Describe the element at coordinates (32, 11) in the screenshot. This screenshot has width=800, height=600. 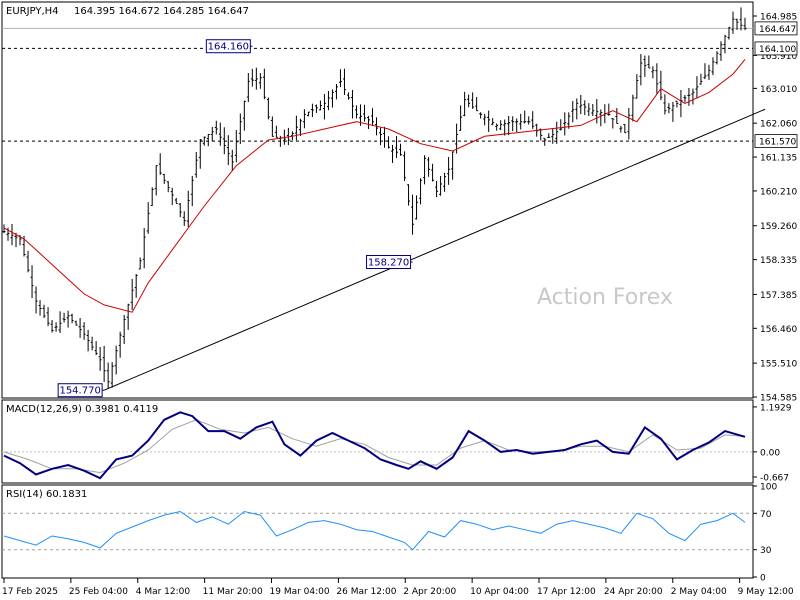
I see `chart-symbol-label: EURJPY,H4` at that location.